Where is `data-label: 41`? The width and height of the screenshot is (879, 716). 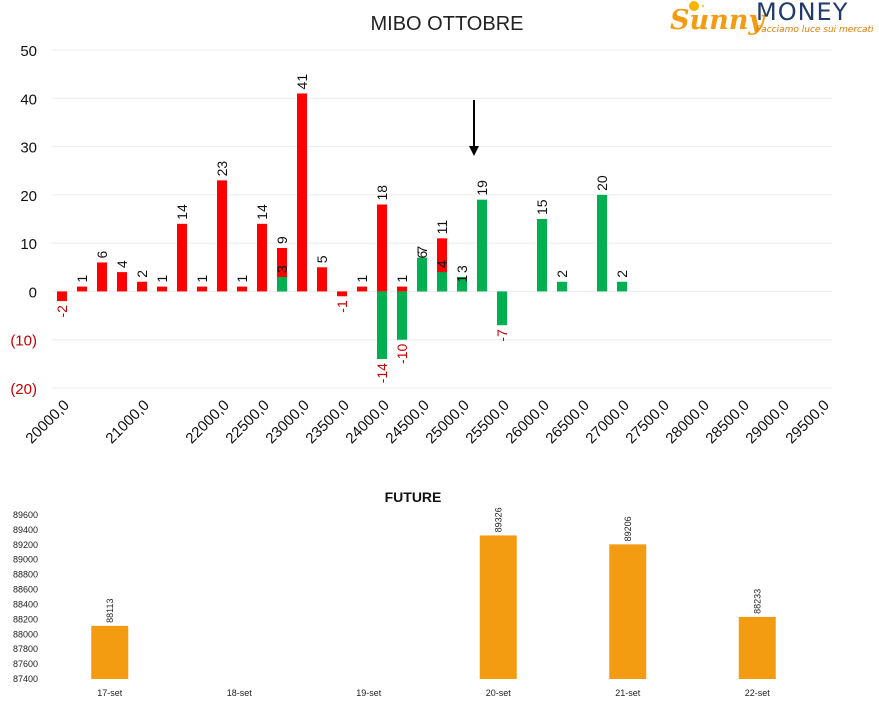
data-label: 41 is located at coordinates (302, 82).